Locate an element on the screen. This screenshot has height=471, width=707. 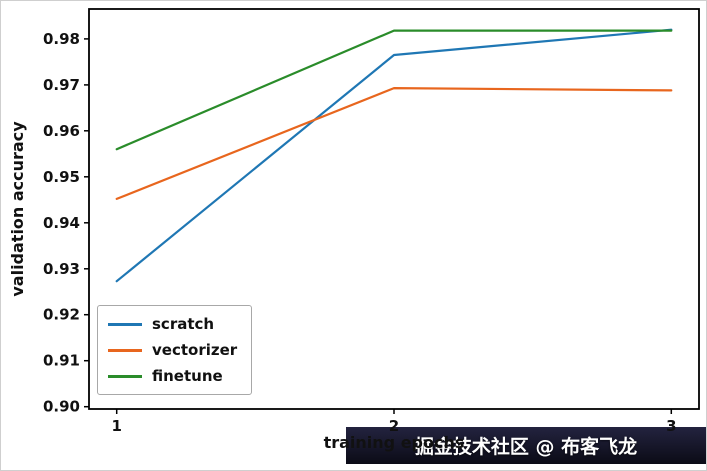
y-tick-label: 0.94 is located at coordinates (61, 223).